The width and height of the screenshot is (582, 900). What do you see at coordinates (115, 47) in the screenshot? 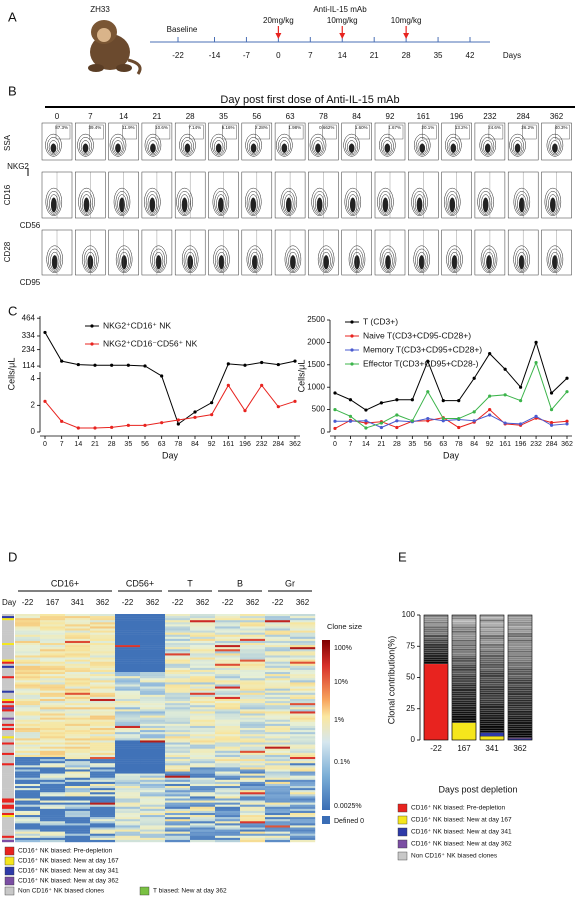
I see `monkey-icon` at bounding box center [115, 47].